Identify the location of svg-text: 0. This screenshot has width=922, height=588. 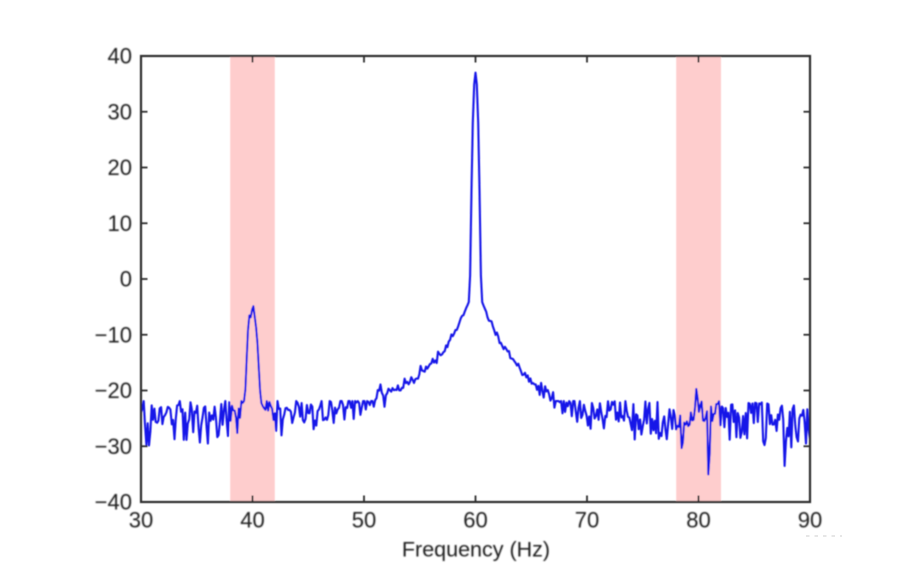
(126, 279).